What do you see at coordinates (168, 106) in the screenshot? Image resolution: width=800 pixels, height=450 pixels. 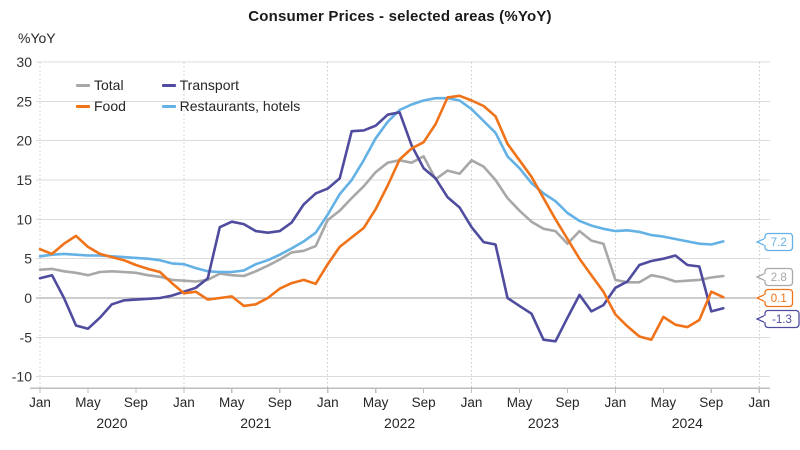 I see `legend-swatch-restaurants` at bounding box center [168, 106].